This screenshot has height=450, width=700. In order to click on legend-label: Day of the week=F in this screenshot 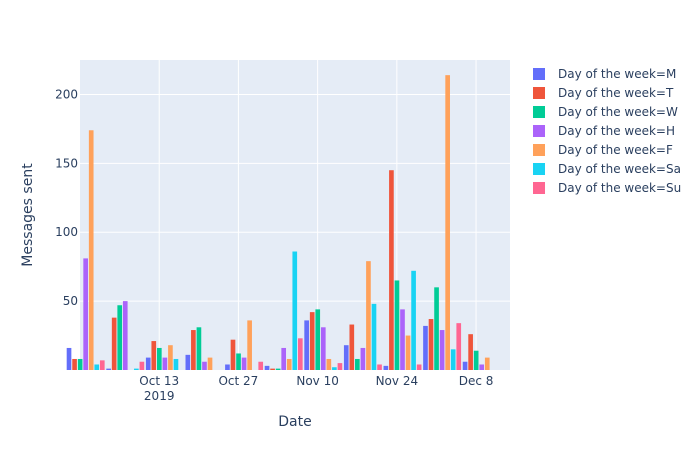, I will do `click(615, 150)`.